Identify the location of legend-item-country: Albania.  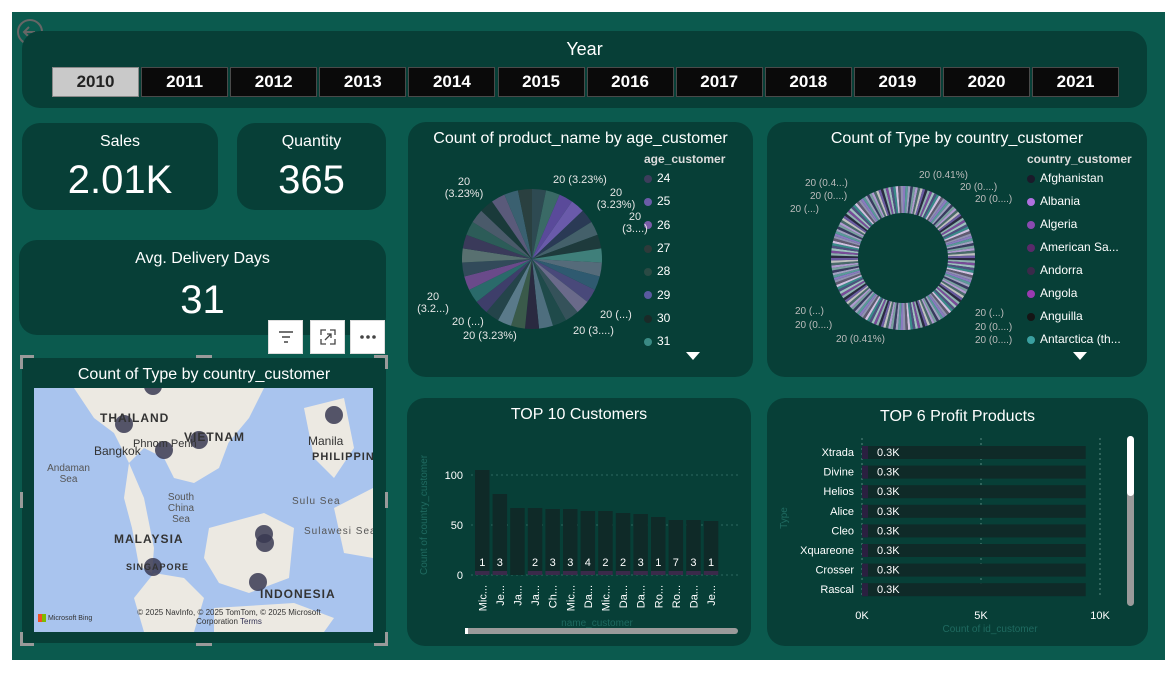
(1053, 201).